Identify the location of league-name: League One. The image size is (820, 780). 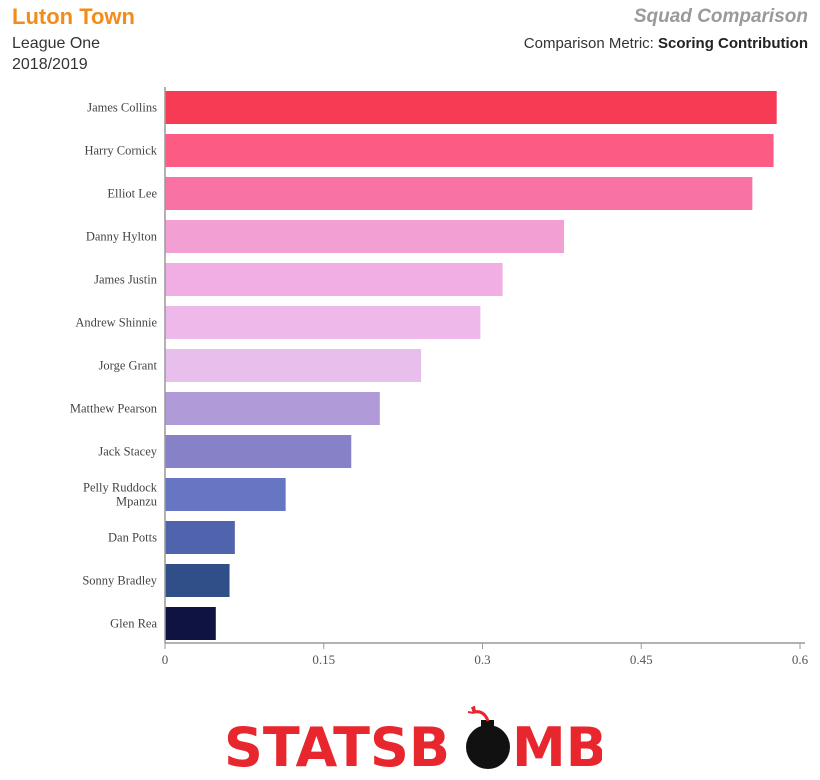
(56, 43).